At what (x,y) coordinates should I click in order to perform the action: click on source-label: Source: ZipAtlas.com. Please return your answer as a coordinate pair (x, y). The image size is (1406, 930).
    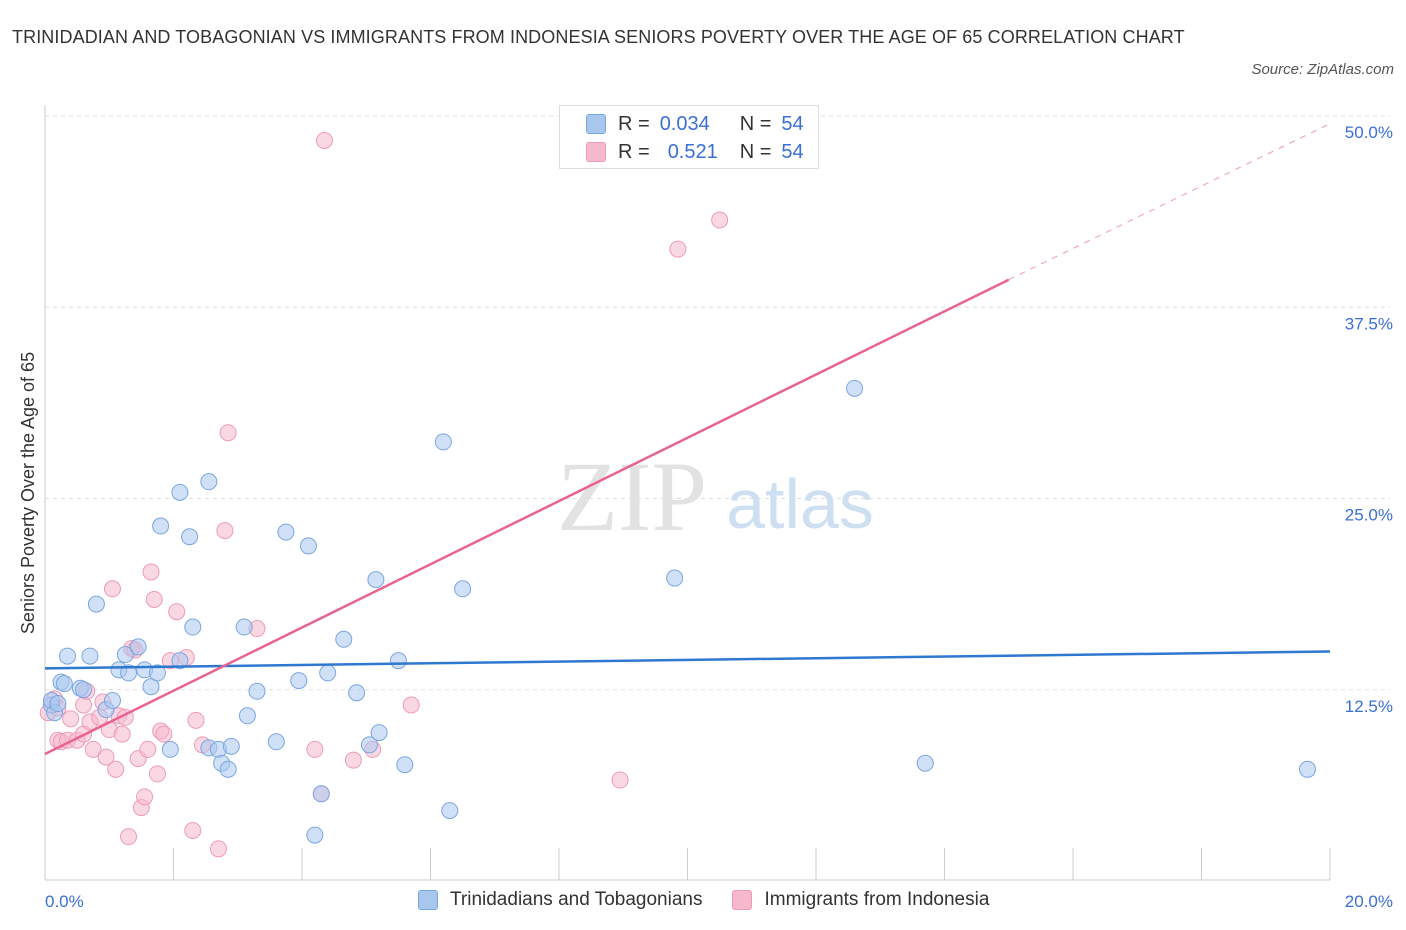
    Looking at the image, I should click on (1322, 69).